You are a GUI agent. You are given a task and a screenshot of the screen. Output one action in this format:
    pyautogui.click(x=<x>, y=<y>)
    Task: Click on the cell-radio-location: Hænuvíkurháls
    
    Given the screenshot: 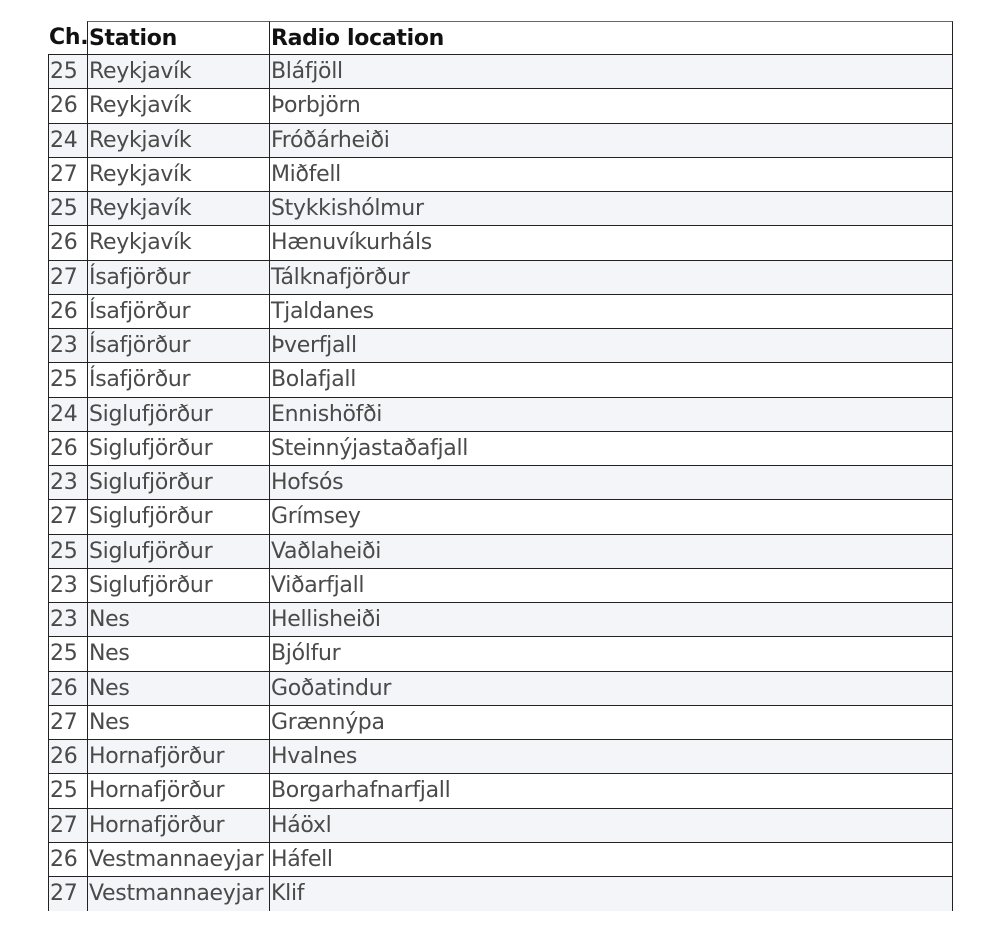 What is the action you would take?
    pyautogui.click(x=611, y=243)
    